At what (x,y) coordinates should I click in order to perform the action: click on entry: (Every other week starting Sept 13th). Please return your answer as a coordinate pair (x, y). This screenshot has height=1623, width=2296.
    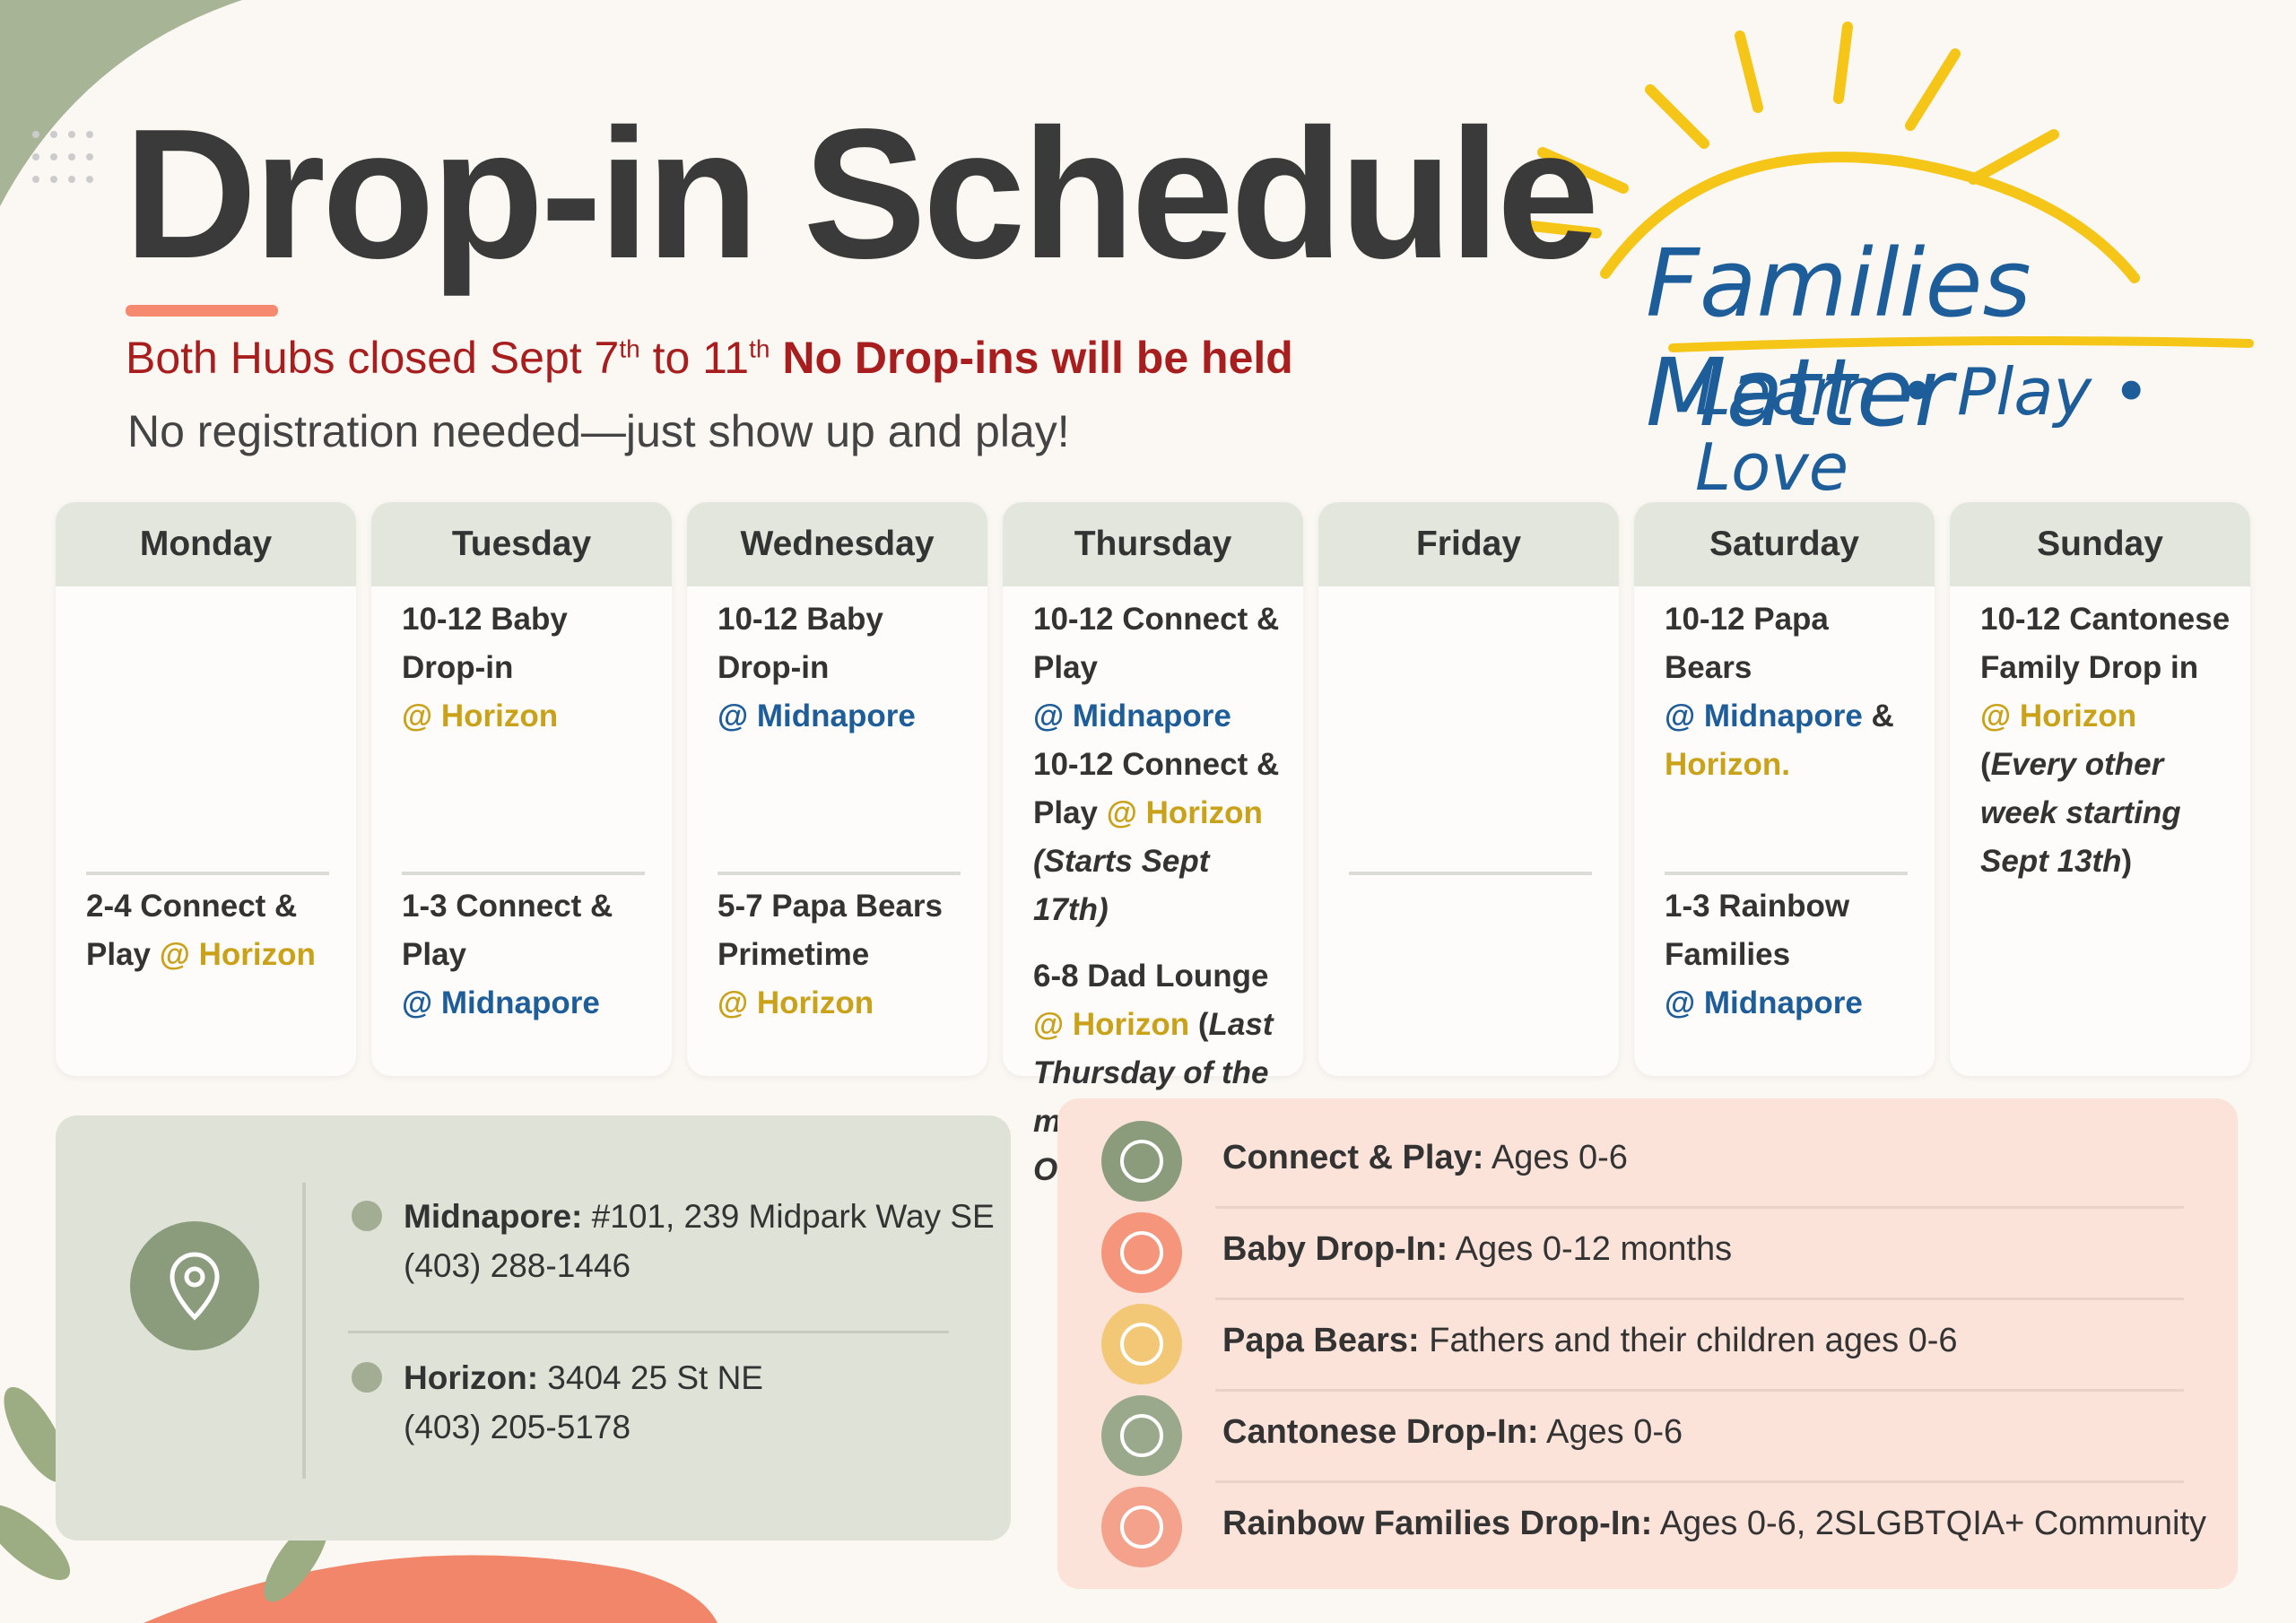
    Looking at the image, I should click on (2107, 813).